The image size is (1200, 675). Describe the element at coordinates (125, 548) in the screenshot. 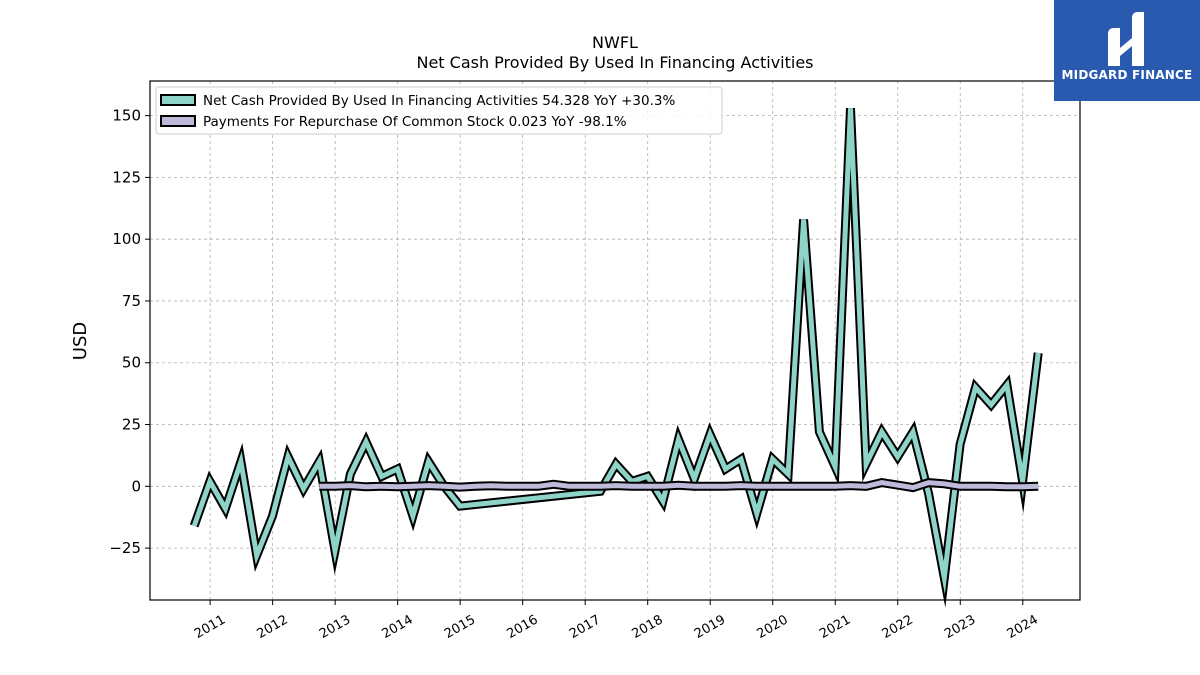

I see `y-tick-label: −25` at that location.